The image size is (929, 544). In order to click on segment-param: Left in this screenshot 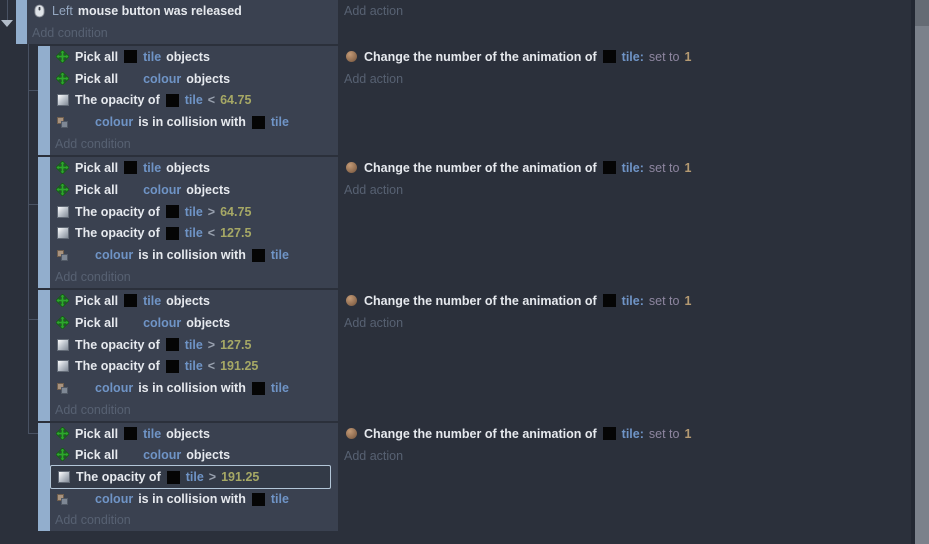, I will do `click(62, 11)`.